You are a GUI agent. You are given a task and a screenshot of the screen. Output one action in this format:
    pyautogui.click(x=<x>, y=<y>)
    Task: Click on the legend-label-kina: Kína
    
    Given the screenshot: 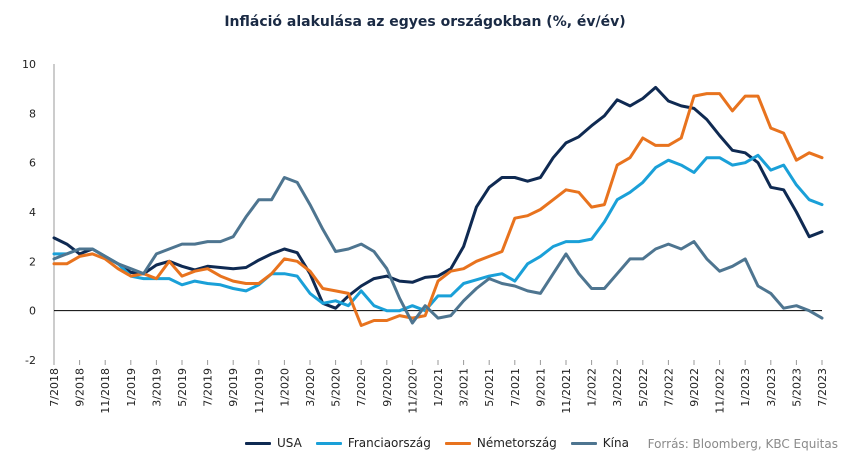 What is the action you would take?
    pyautogui.click(x=615, y=443)
    